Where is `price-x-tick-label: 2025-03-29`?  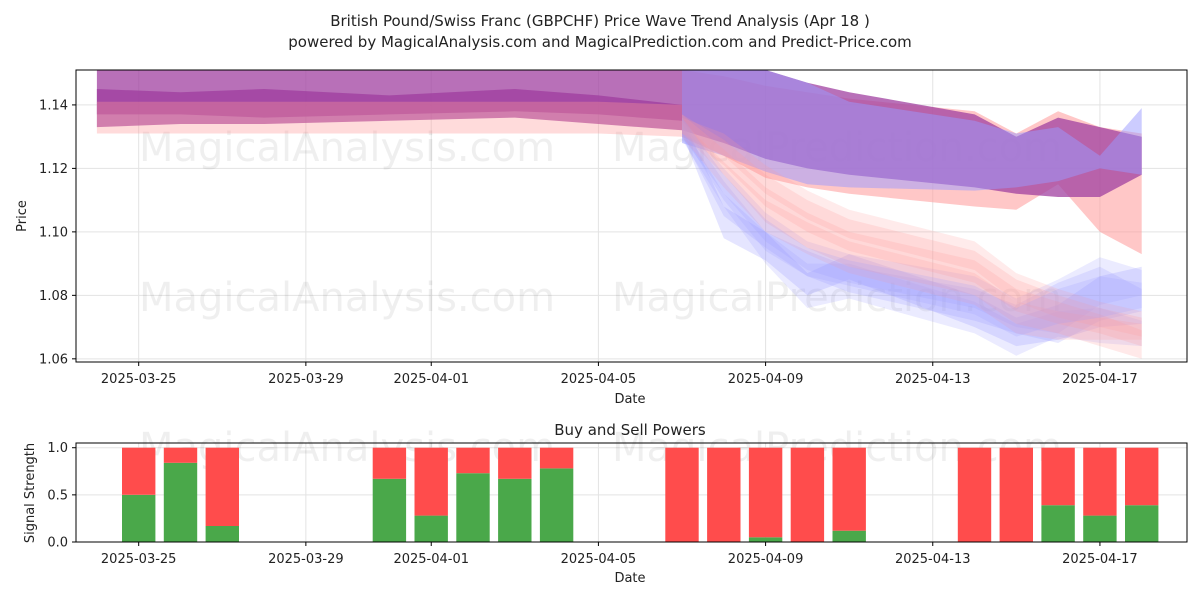
price-x-tick-label: 2025-03-29 is located at coordinates (306, 379).